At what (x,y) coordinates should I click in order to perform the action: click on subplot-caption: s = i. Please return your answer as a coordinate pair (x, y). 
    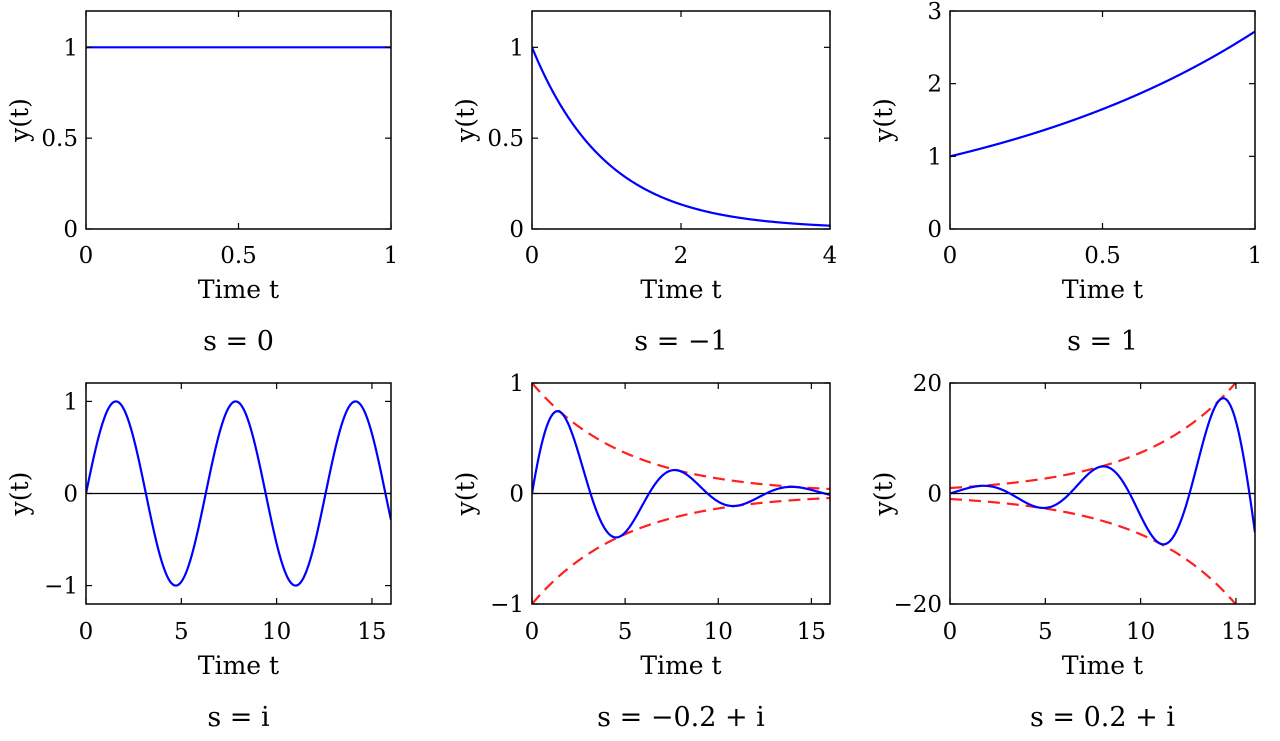
    Looking at the image, I should click on (238, 717).